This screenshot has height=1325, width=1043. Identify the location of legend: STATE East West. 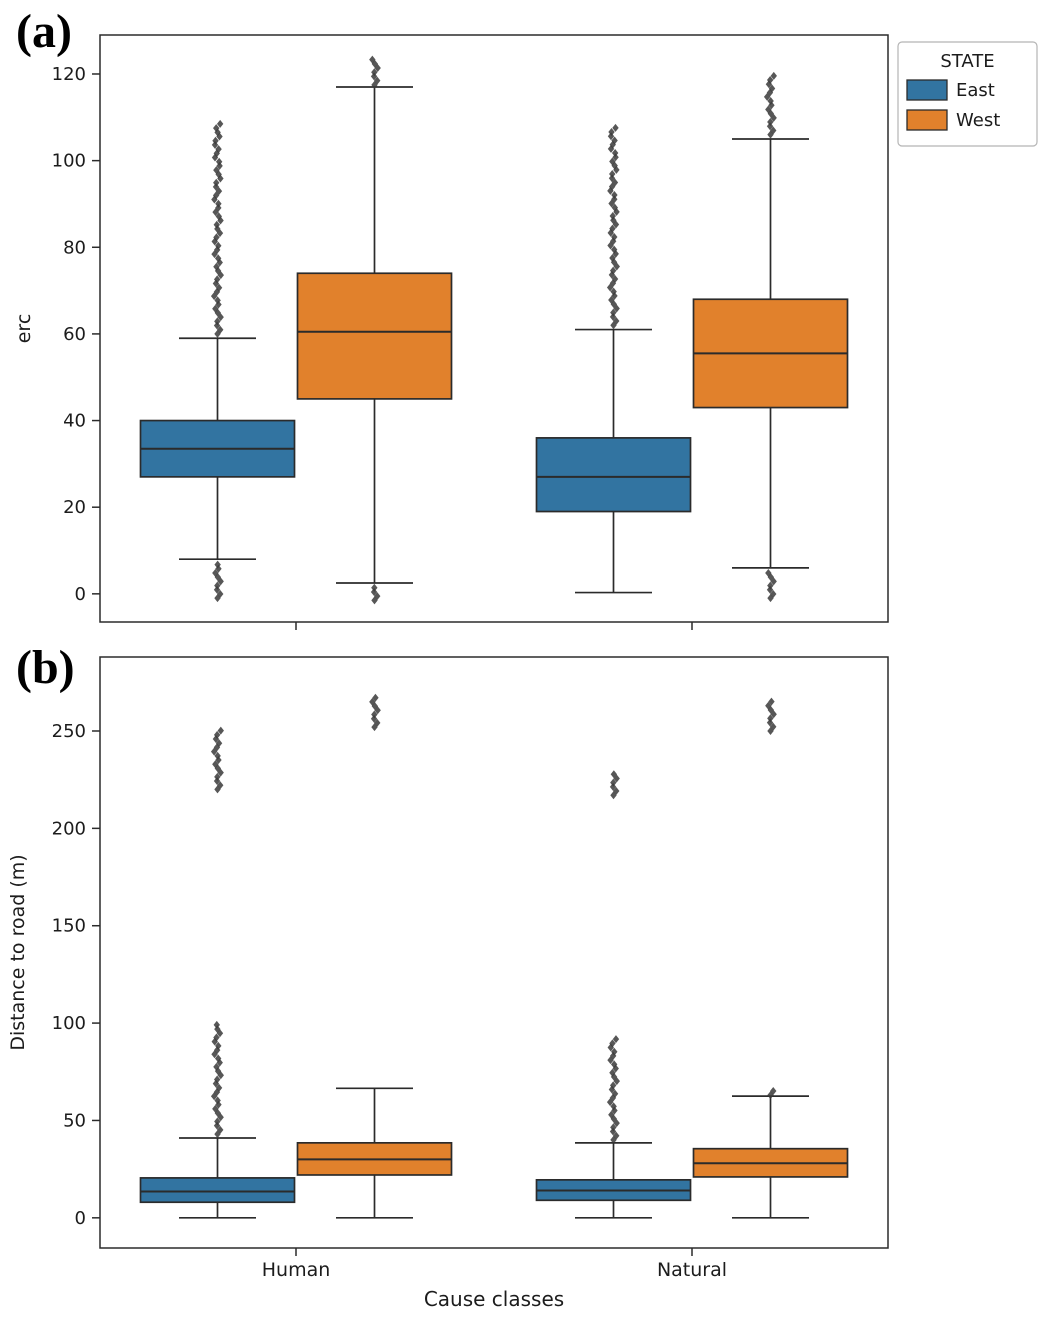
(967, 94).